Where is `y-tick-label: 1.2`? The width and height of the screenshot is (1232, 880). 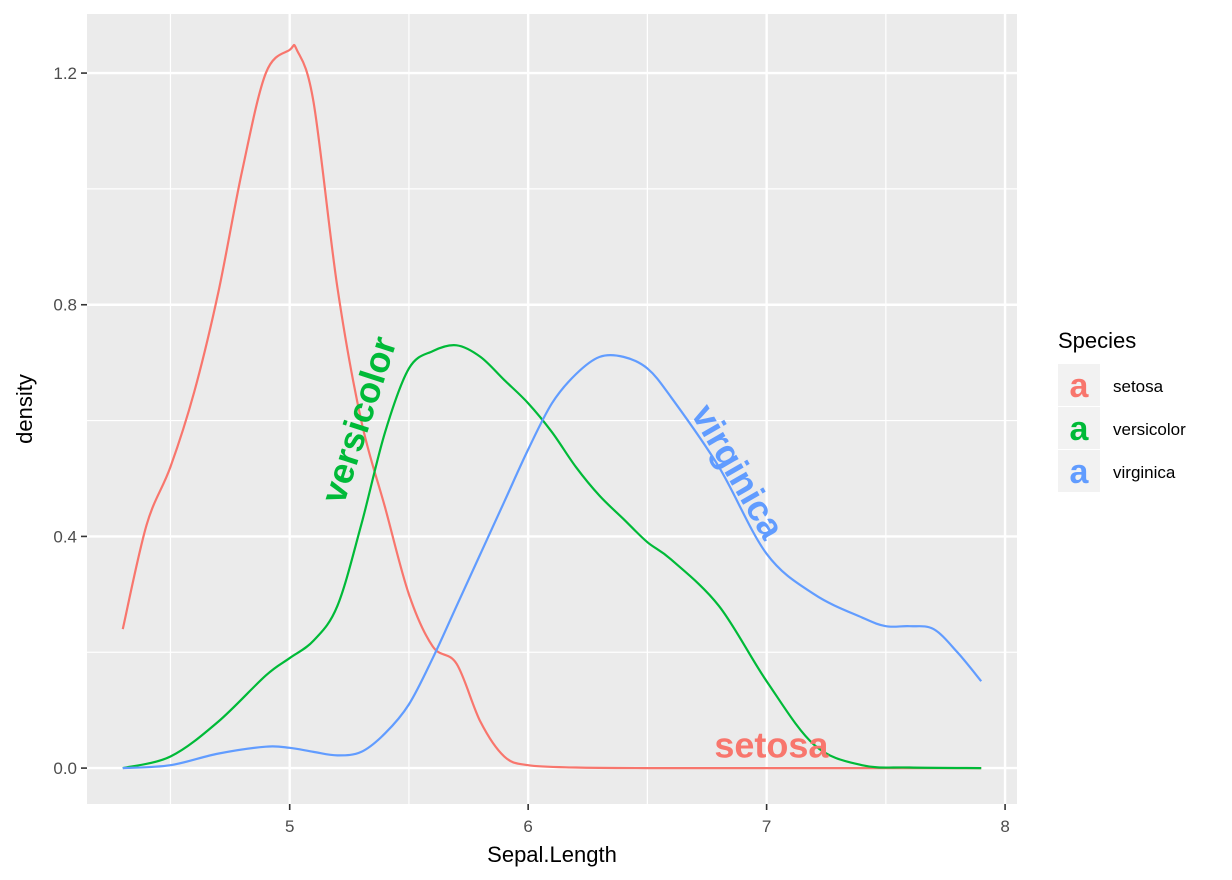
y-tick-label: 1.2 is located at coordinates (65, 73).